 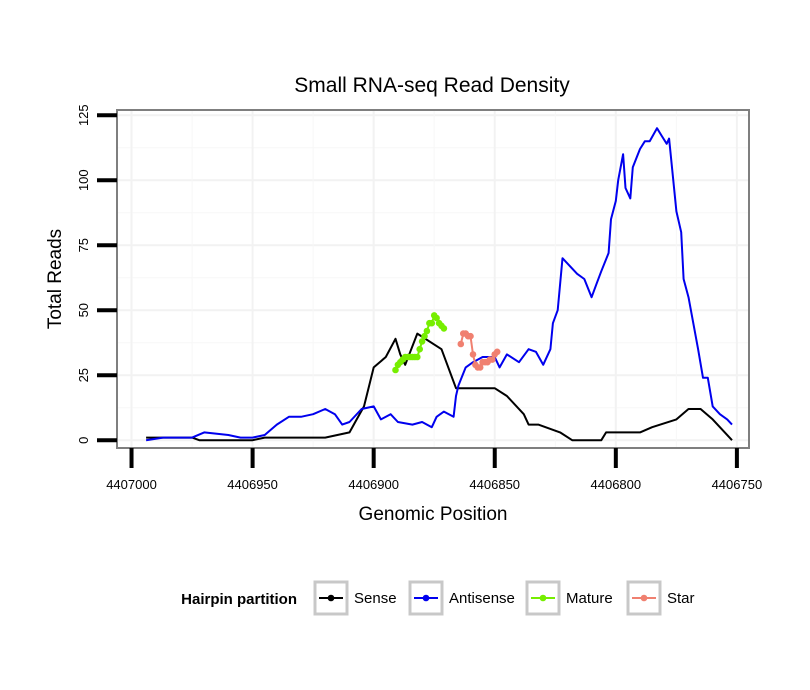 I want to click on x-tick-label: 4406950, so click(x=252, y=484).